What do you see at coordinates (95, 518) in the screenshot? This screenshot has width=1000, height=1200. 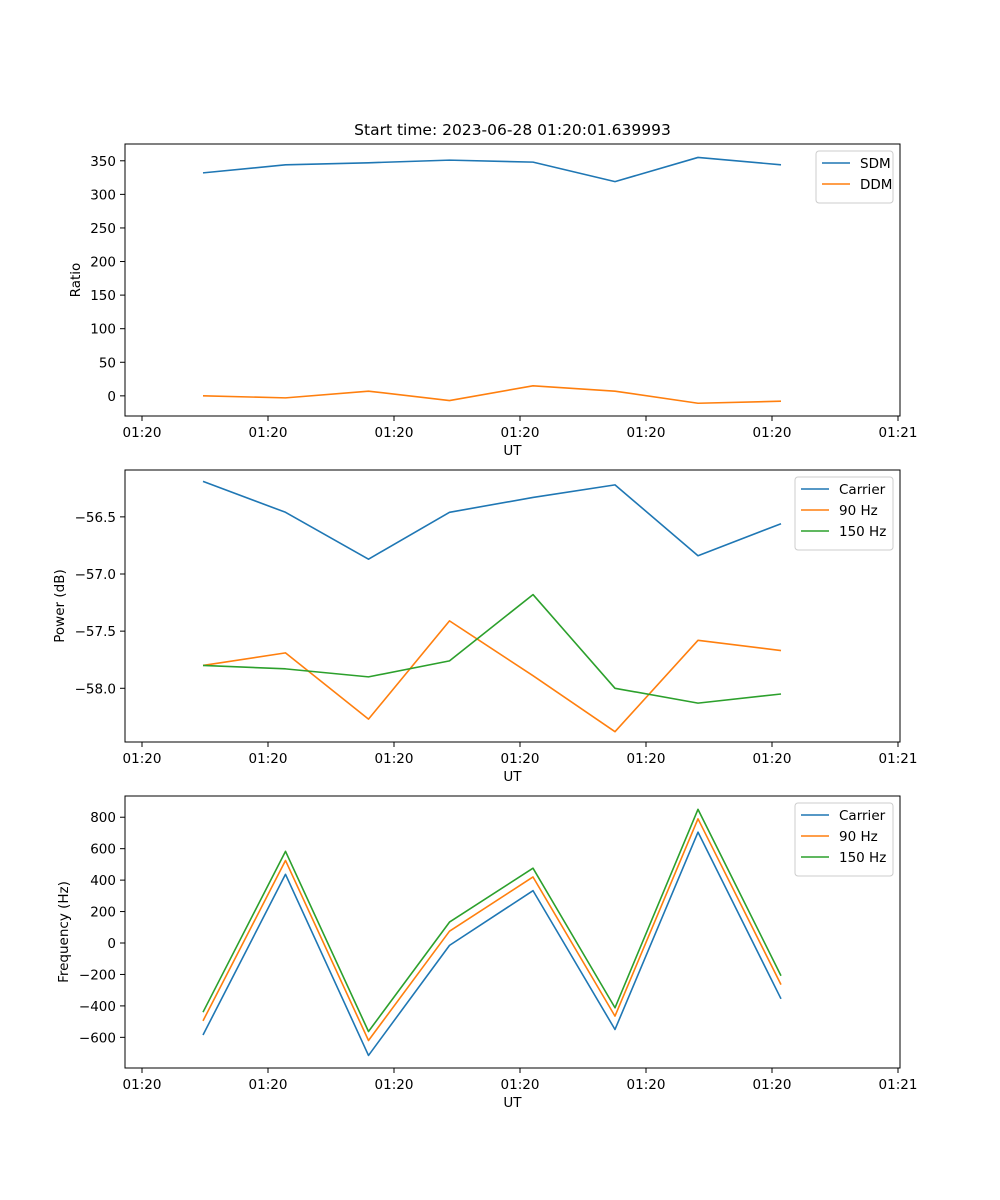 I see `y-tick-label: −56.5` at bounding box center [95, 518].